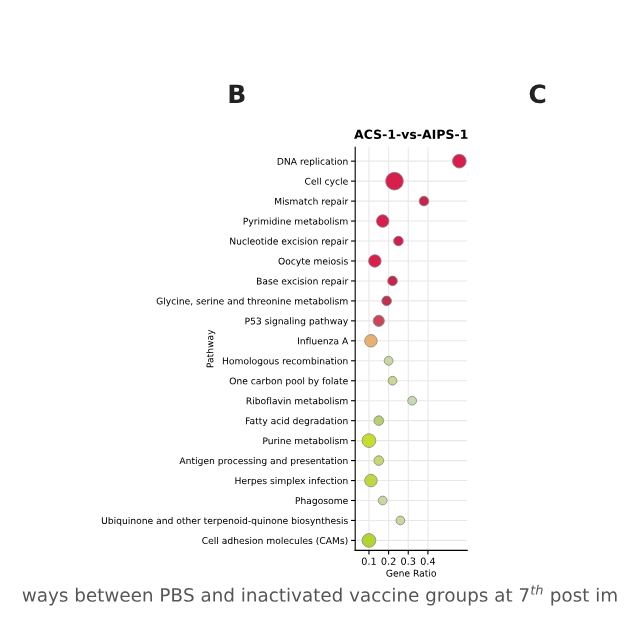  What do you see at coordinates (319, 595) in the screenshot?
I see `text: ways between PBS and inactivated vaccine groups at 7$^{th}$ post im` at bounding box center [319, 595].